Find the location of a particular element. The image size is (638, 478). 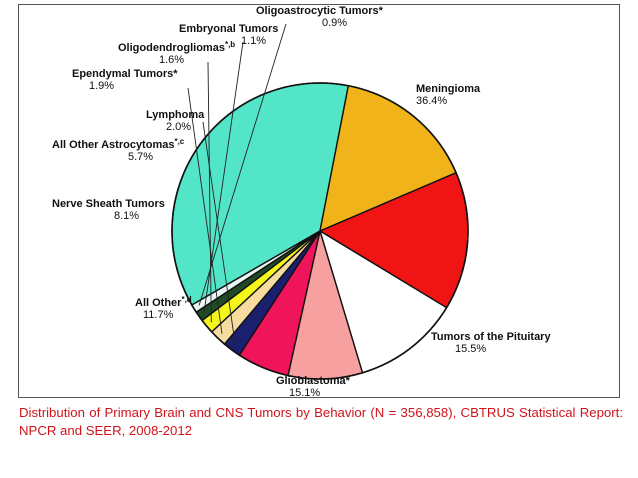

slice-value-label: 2.0% is located at coordinates (178, 127).